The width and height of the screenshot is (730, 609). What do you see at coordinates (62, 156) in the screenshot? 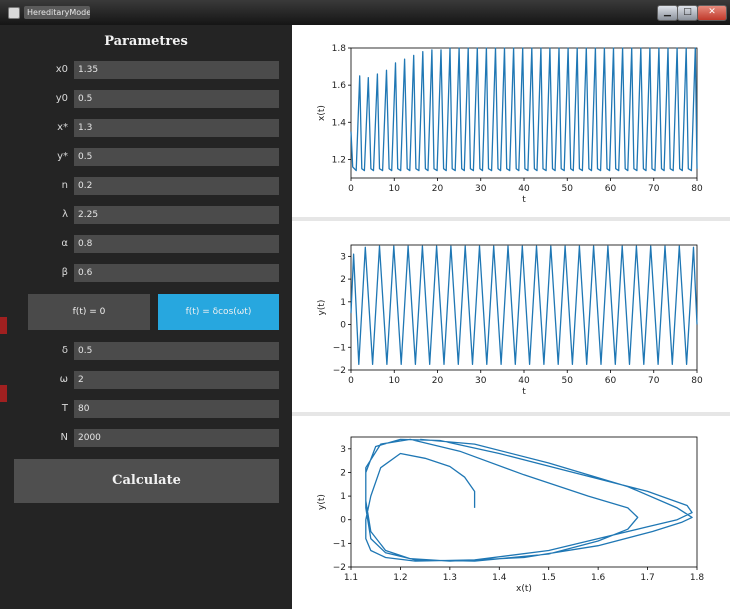
I see `param-3-label: y*` at bounding box center [62, 156].